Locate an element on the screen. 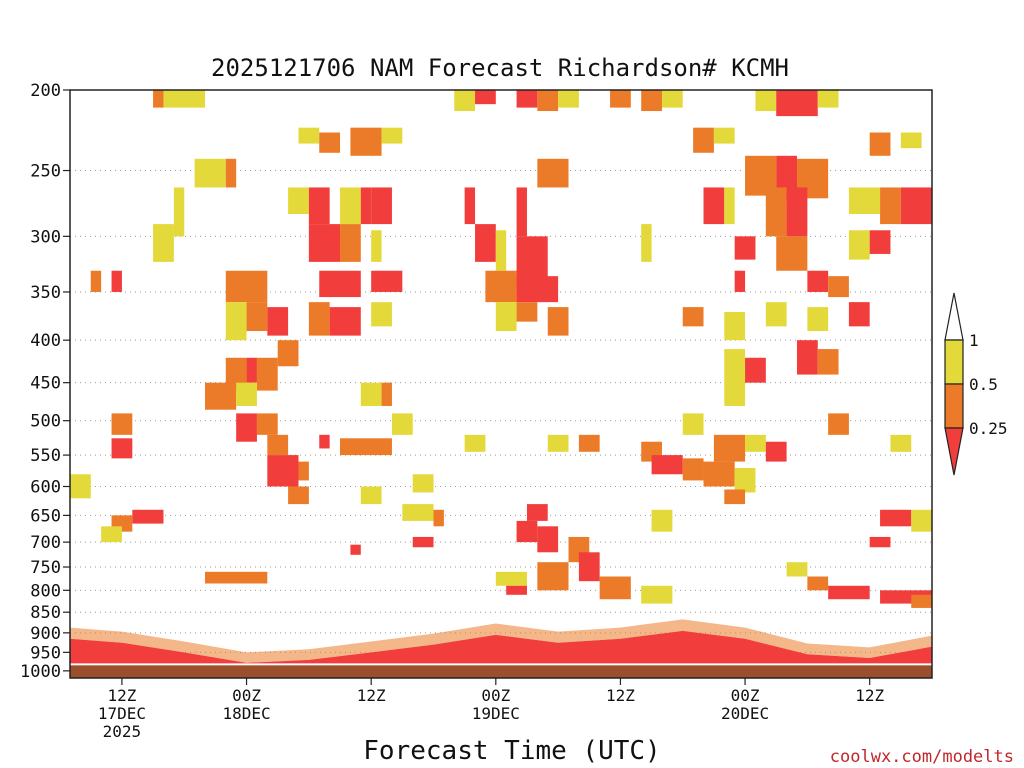  x-tick-label: 18DEC is located at coordinates (246, 713).